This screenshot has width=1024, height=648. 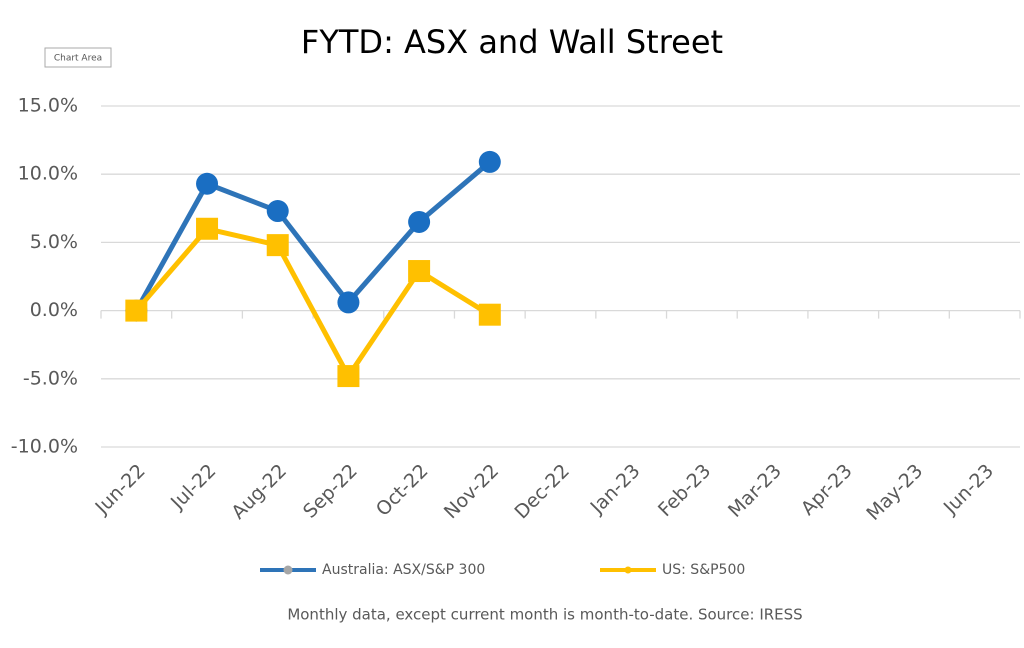 What do you see at coordinates (755, 491) in the screenshot?
I see `x-tick-label: Mar-23` at bounding box center [755, 491].